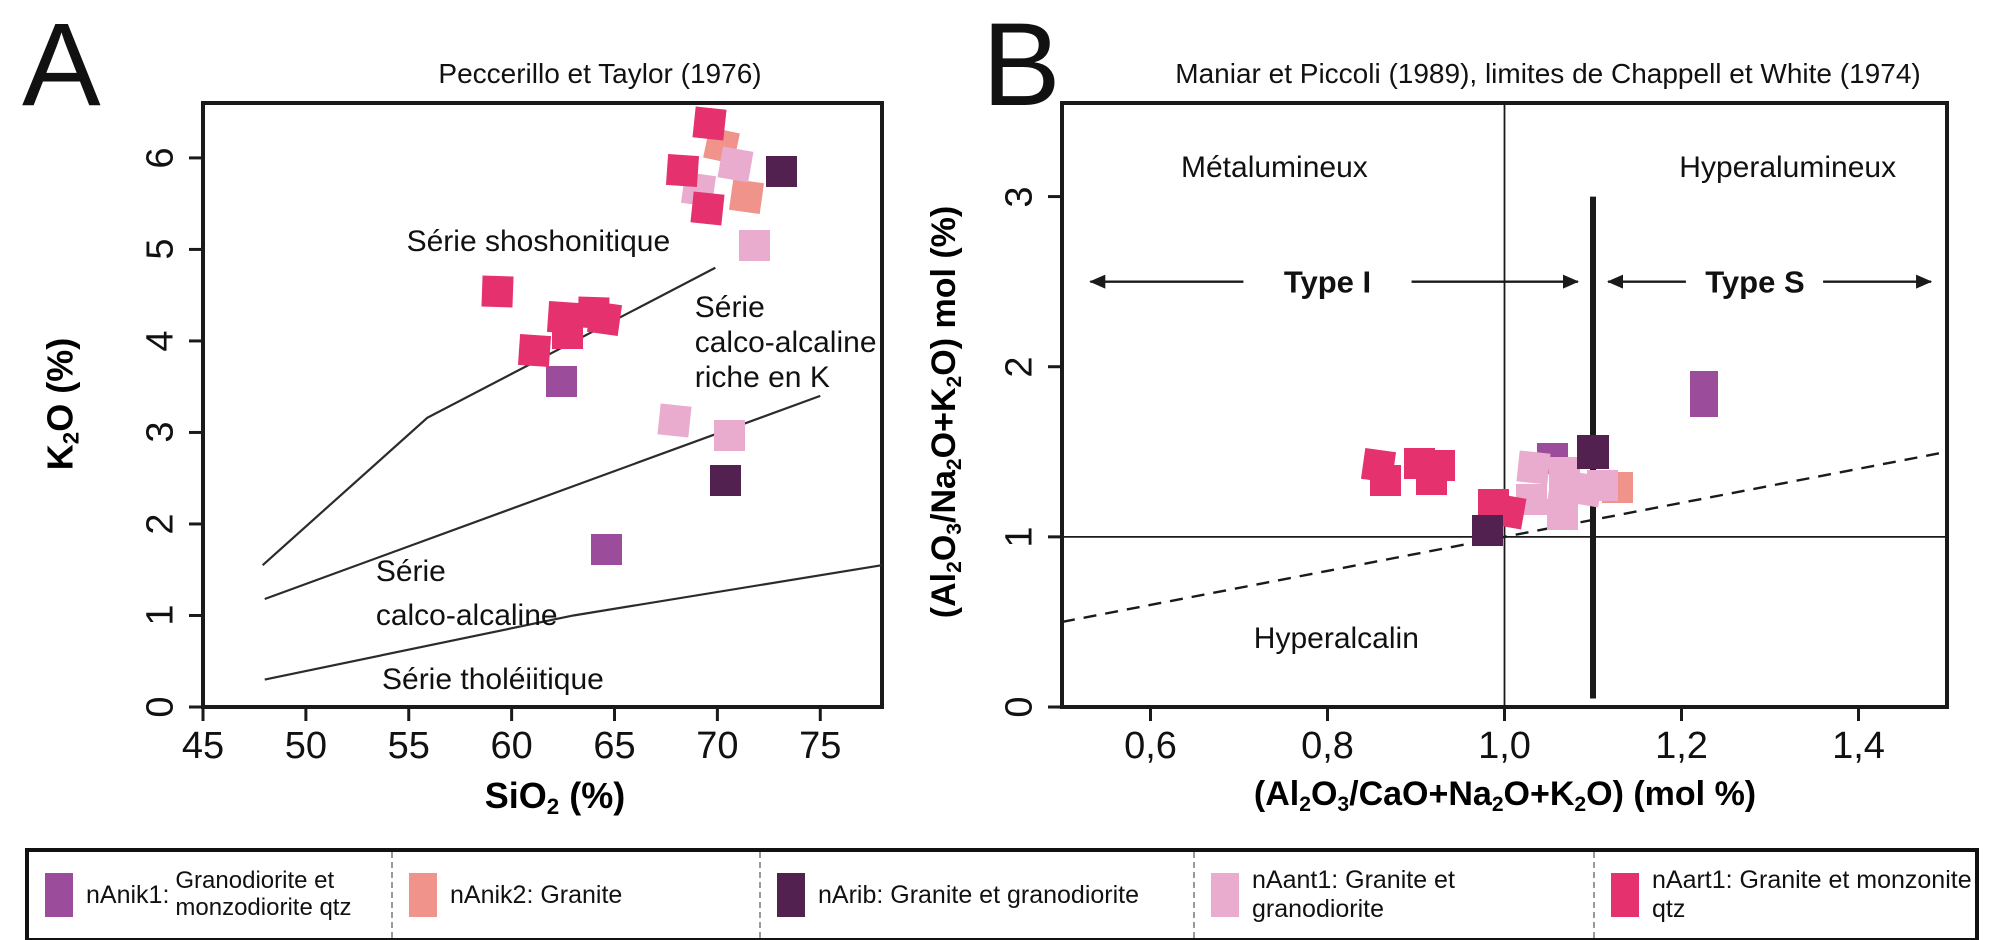  Describe the element at coordinates (306, 746) in the screenshot. I see `x-tick-label: 50` at that location.